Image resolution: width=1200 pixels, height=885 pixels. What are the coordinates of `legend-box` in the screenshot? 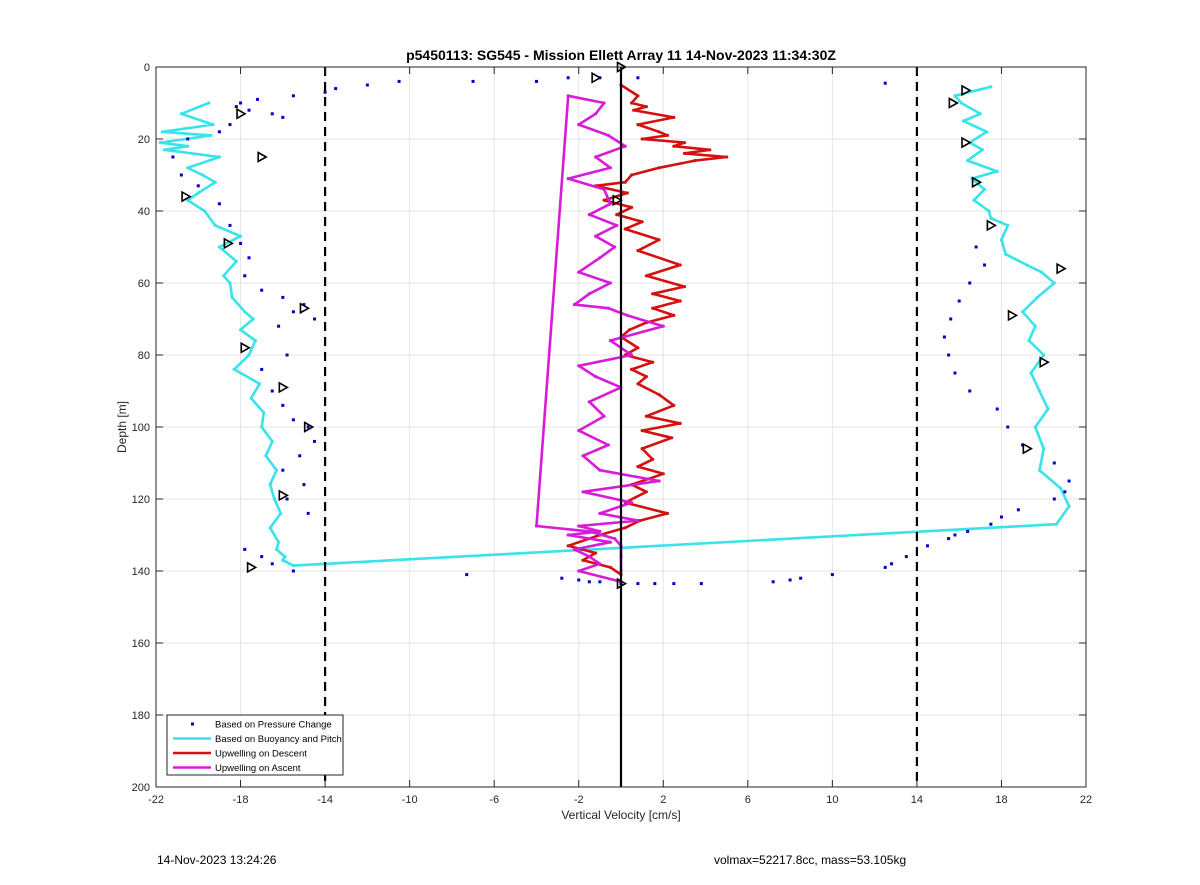 It's located at (255, 745).